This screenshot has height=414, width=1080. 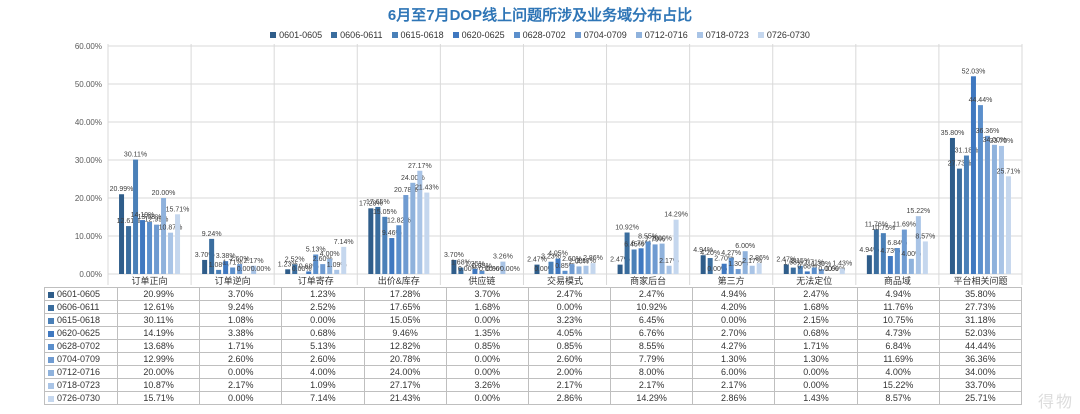 I want to click on table-cell: 1.71%, so click(x=241, y=346).